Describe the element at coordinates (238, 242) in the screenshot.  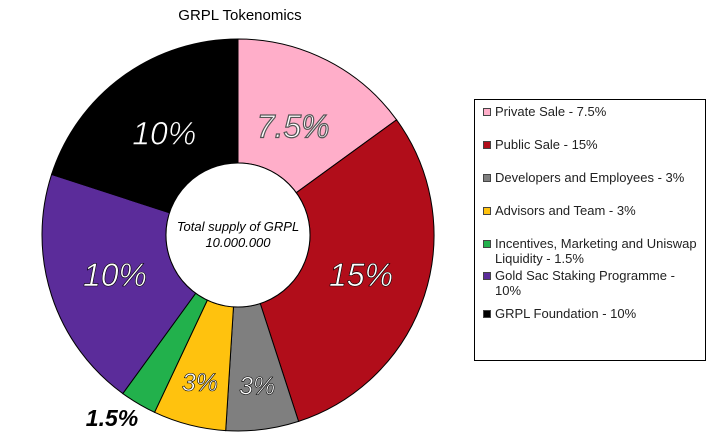
I see `center-label-line-2: 10.000.000` at that location.